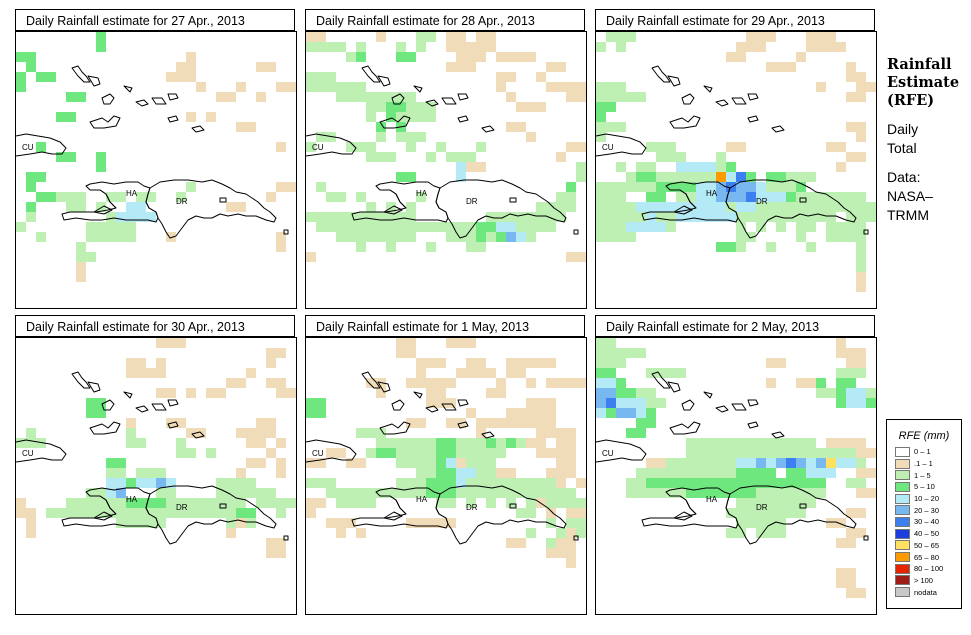 This screenshot has width=971, height=635. Describe the element at coordinates (925, 592) in the screenshot. I see `legend-label: nodata` at that location.